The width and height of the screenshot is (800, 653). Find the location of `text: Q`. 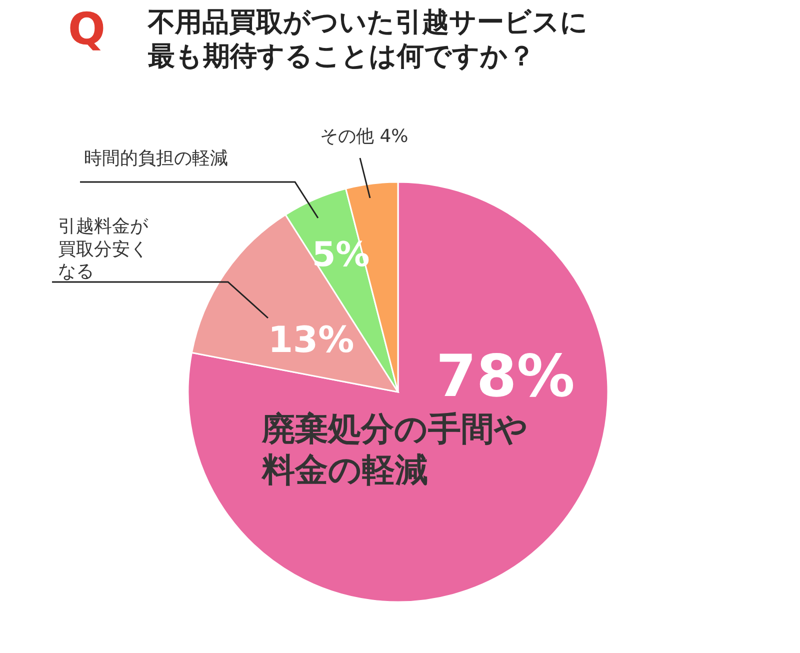

text: Q is located at coordinates (87, 30).